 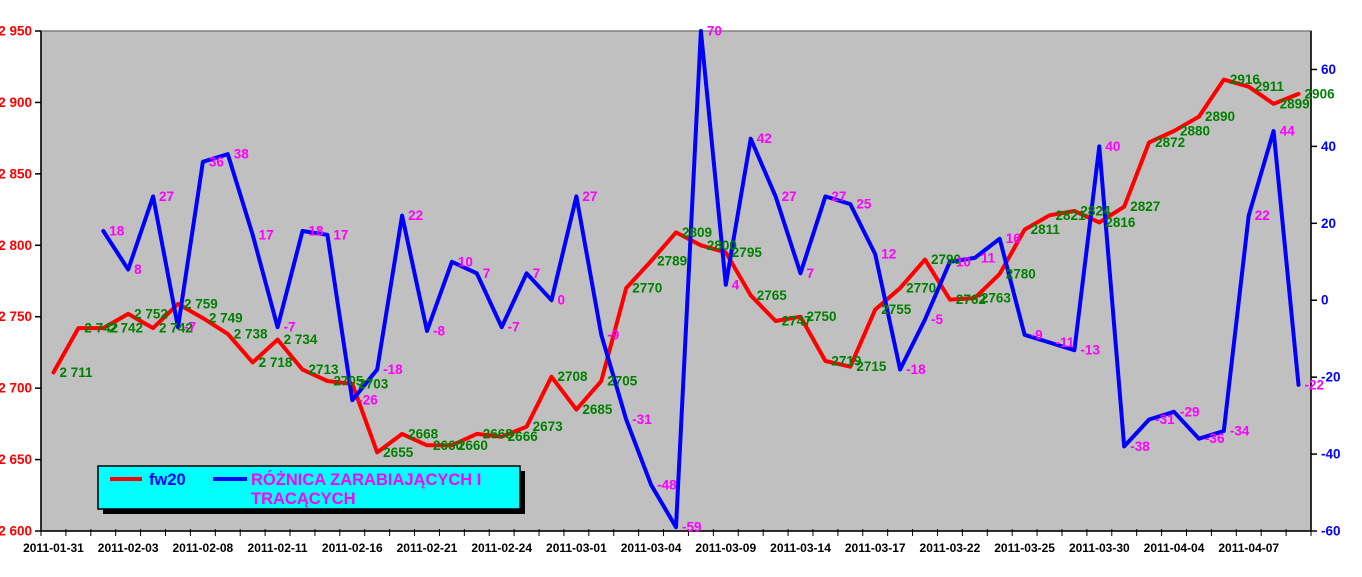 What do you see at coordinates (16, 531) in the screenshot?
I see `left-axis-label: 2 600` at bounding box center [16, 531].